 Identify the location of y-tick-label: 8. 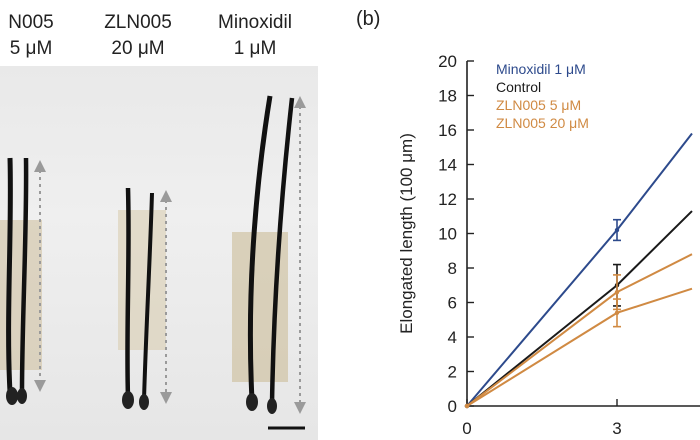
(452, 268).